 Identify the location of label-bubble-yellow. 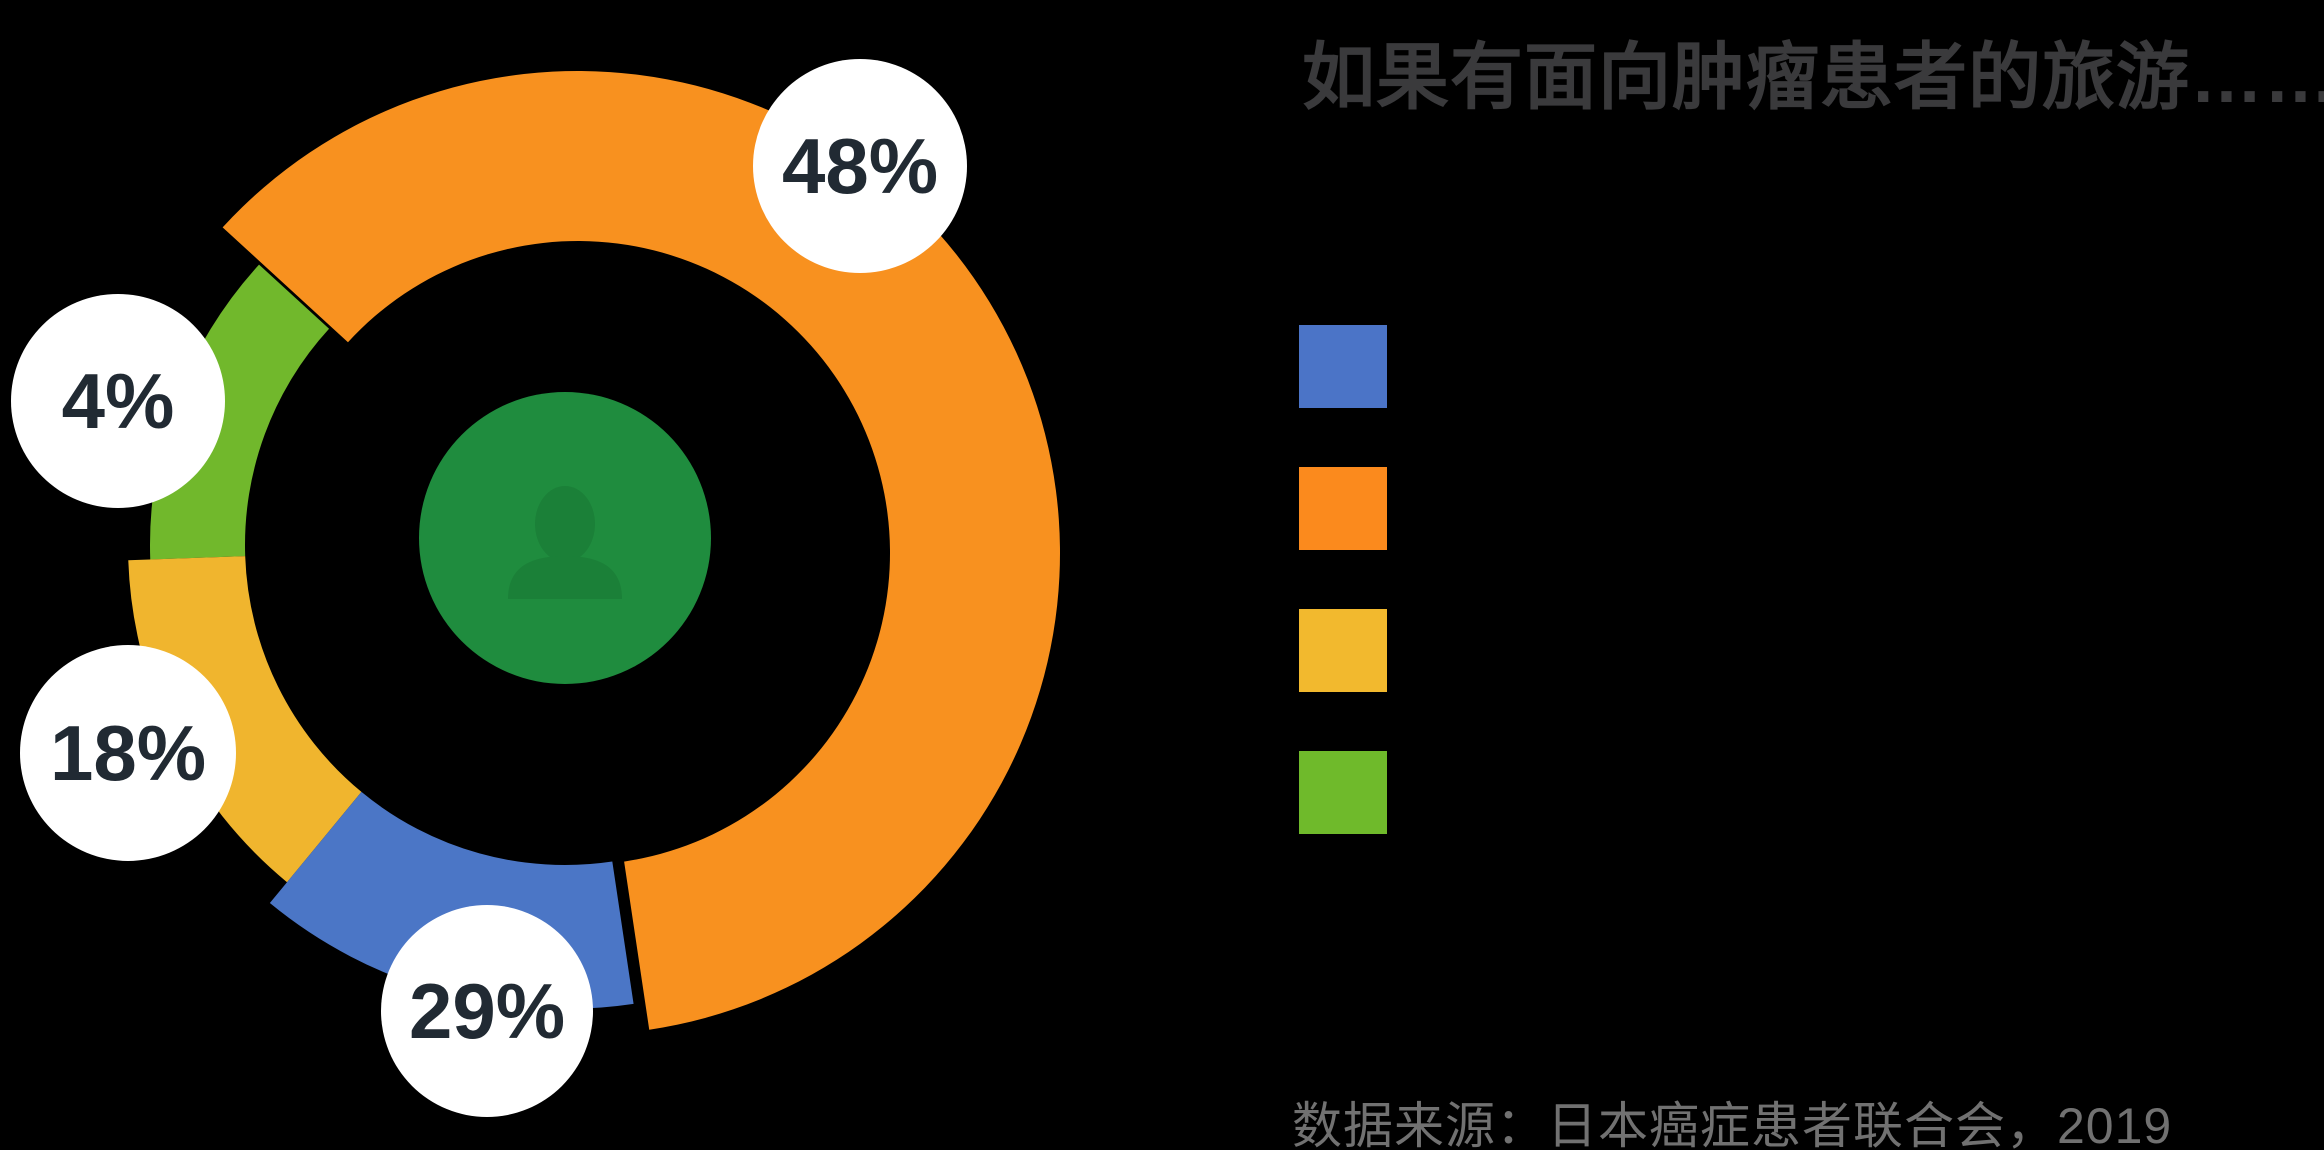
(128, 753).